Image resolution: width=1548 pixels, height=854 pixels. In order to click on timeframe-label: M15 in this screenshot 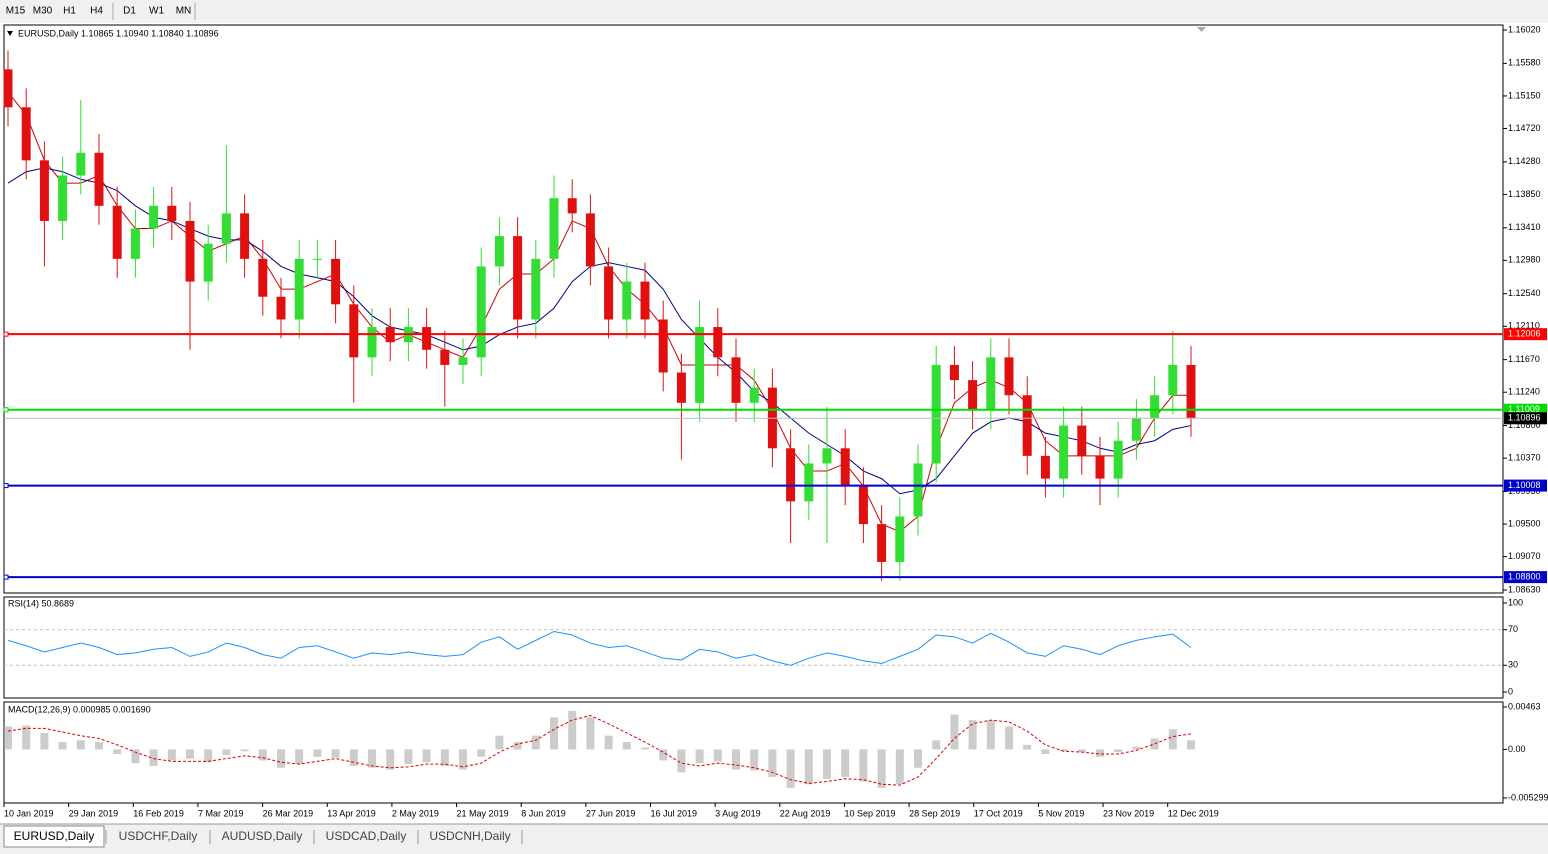, I will do `click(16, 11)`.